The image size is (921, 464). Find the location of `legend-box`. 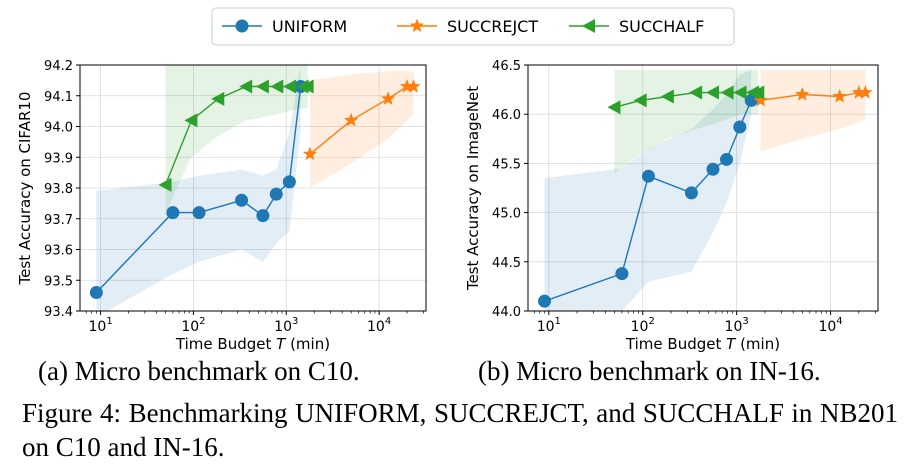

legend-box is located at coordinates (473, 26).